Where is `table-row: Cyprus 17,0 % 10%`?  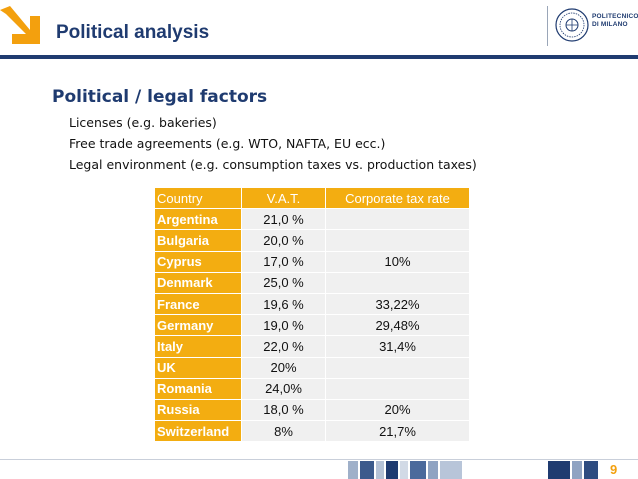
table-row: Cyprus 17,0 % 10% is located at coordinates (312, 261).